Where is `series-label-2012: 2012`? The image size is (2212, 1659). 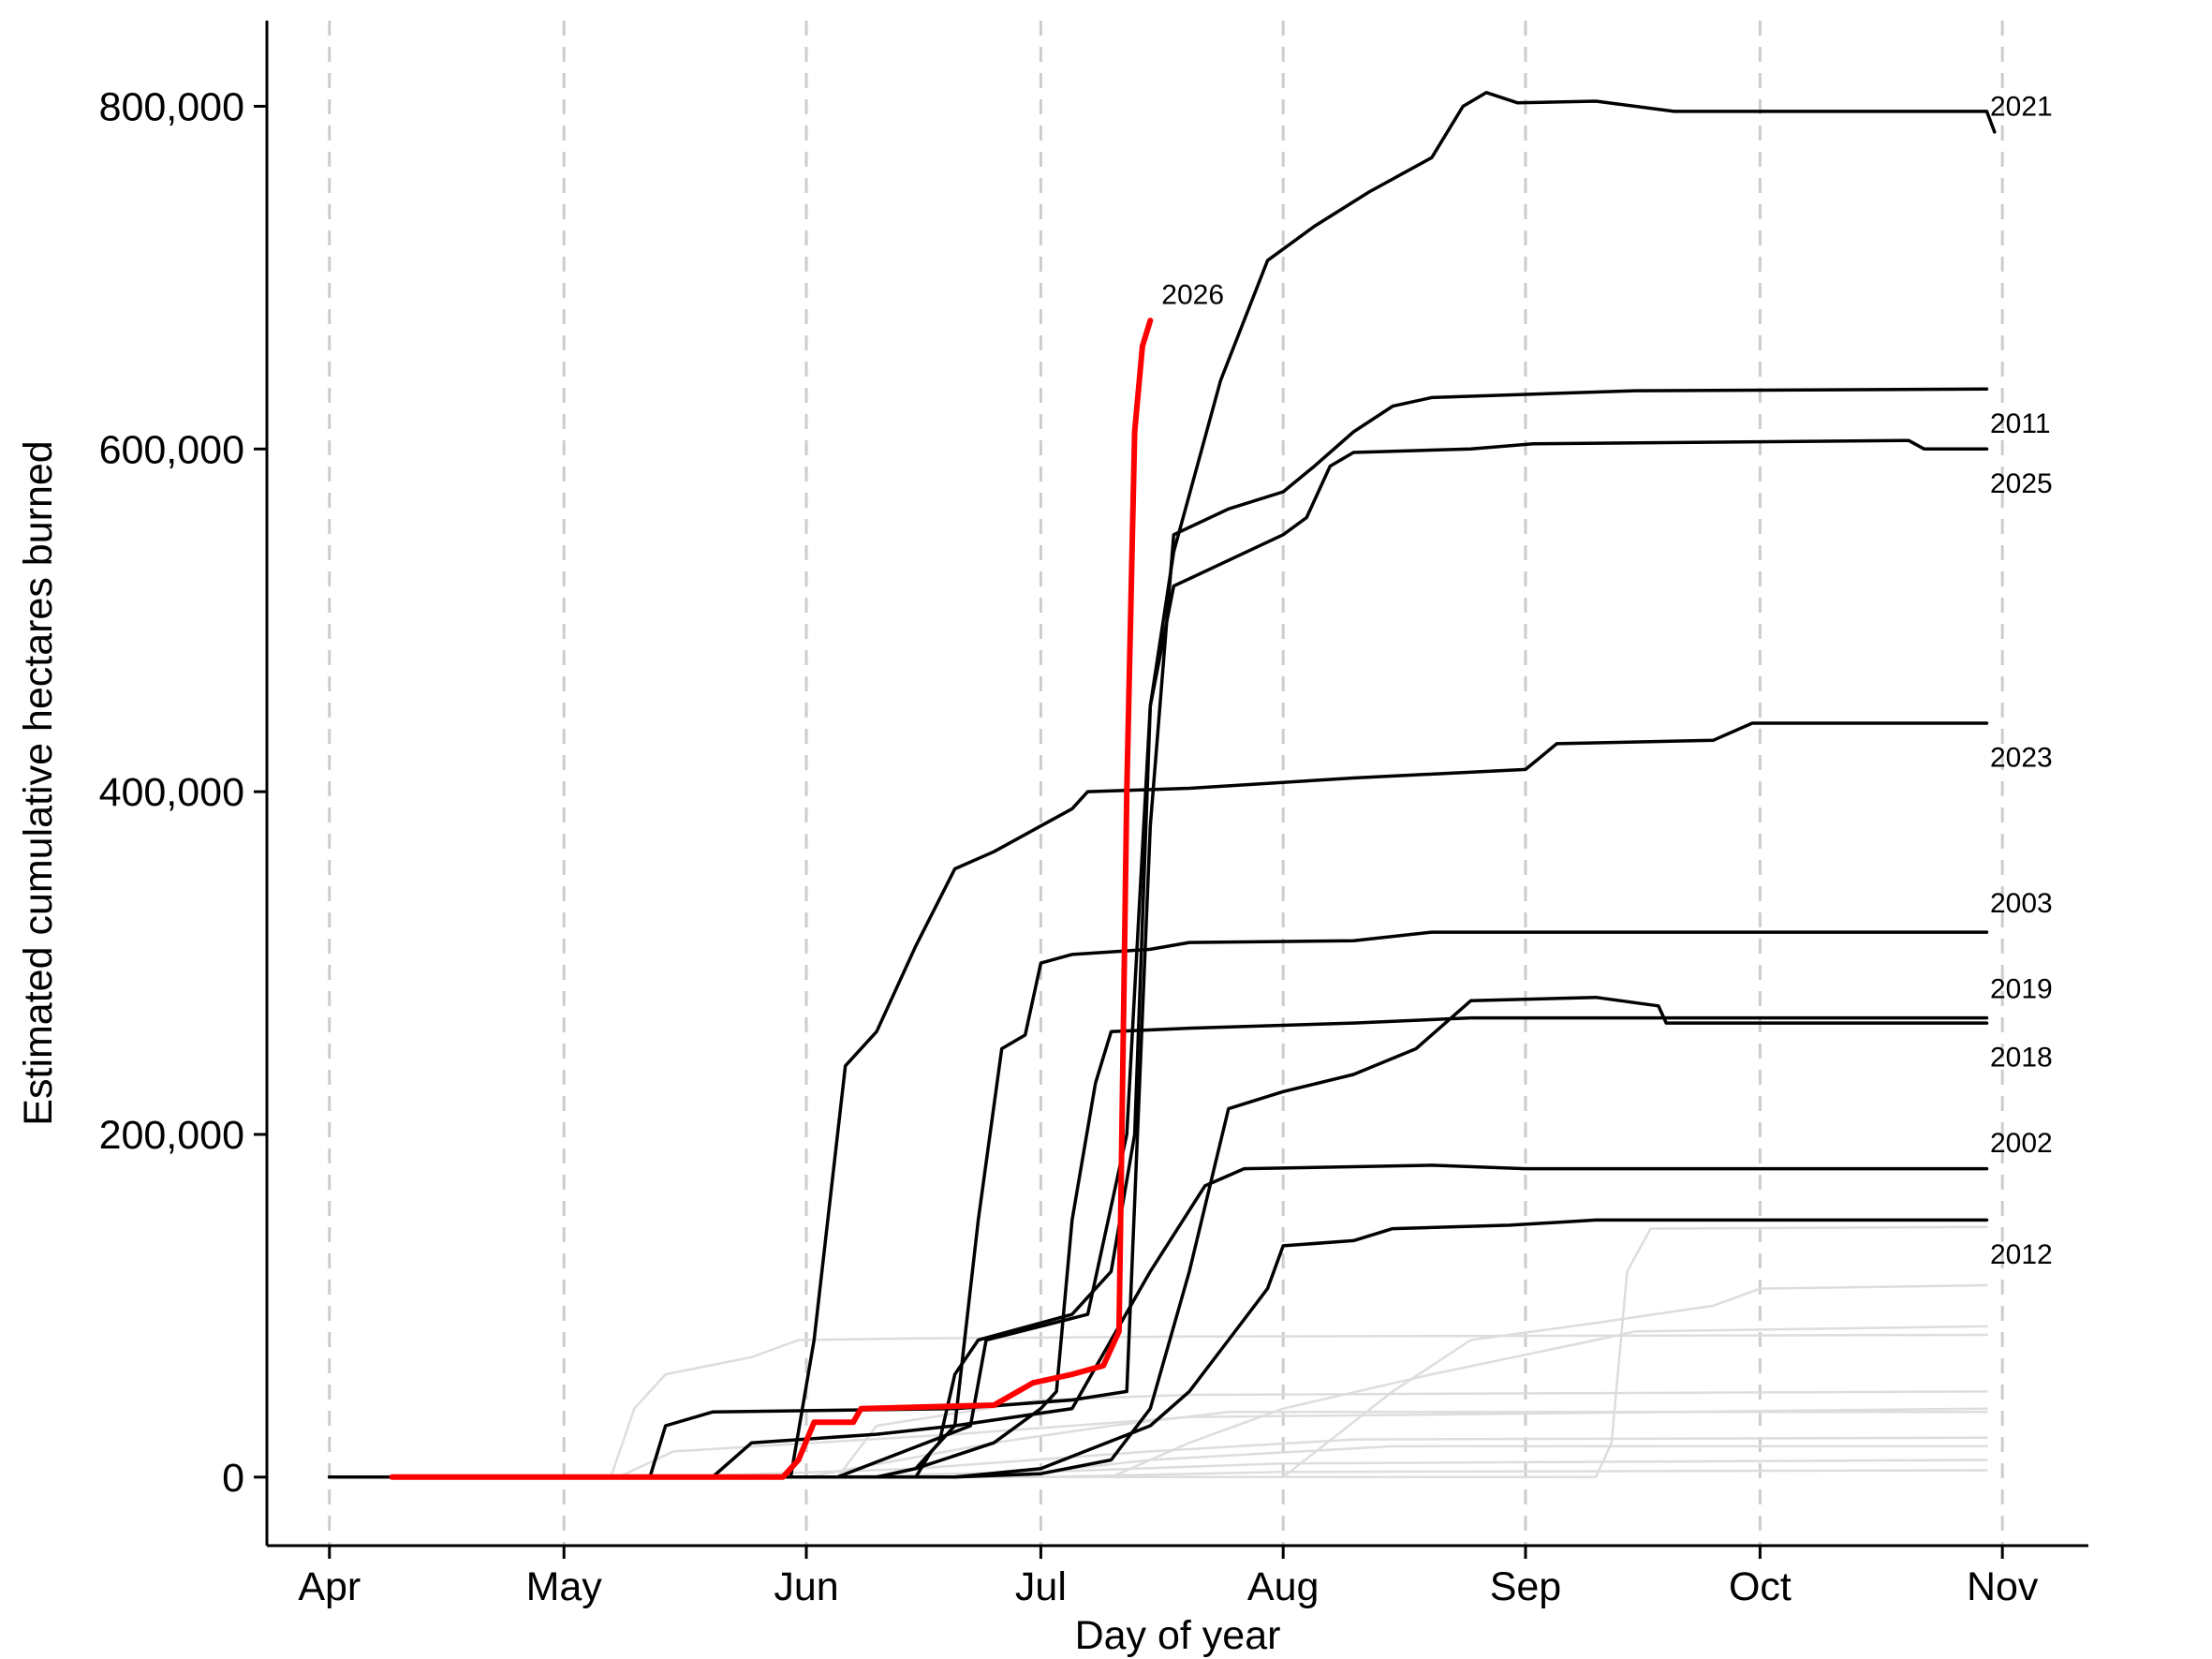
series-label-2012: 2012 is located at coordinates (2022, 1254).